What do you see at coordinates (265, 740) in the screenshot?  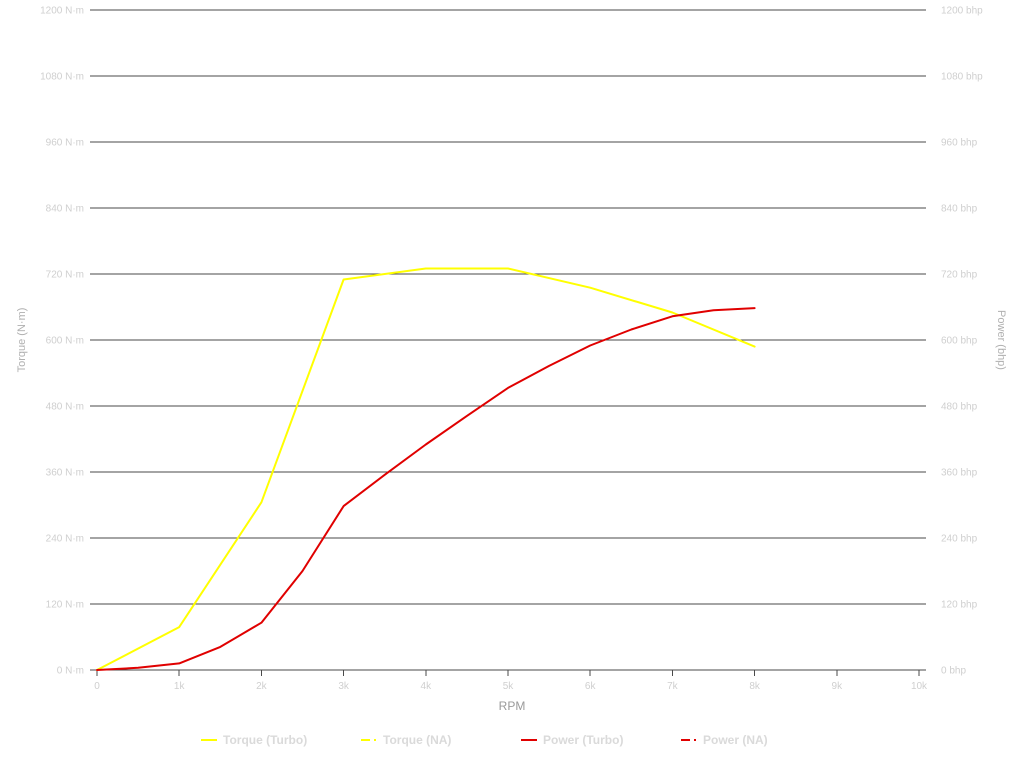 I see `legend-item-label: Torque (Turbo)` at bounding box center [265, 740].